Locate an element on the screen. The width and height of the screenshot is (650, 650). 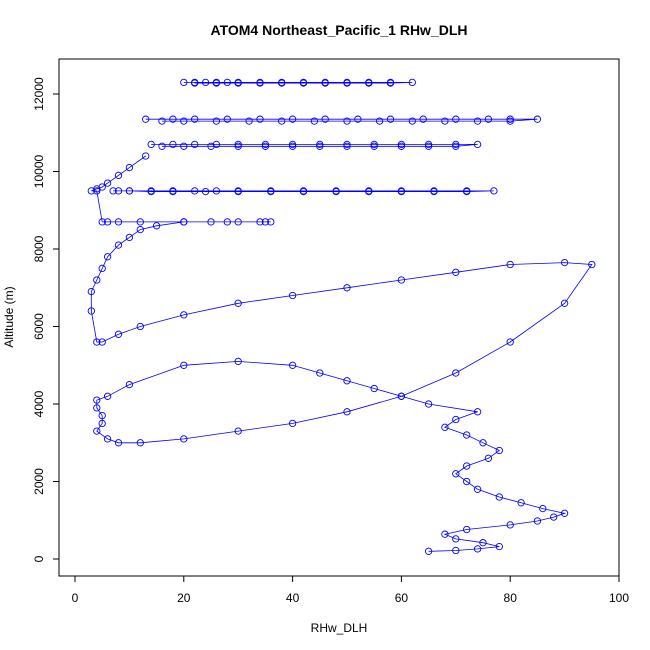
x-tick-label: 40 is located at coordinates (293, 598).